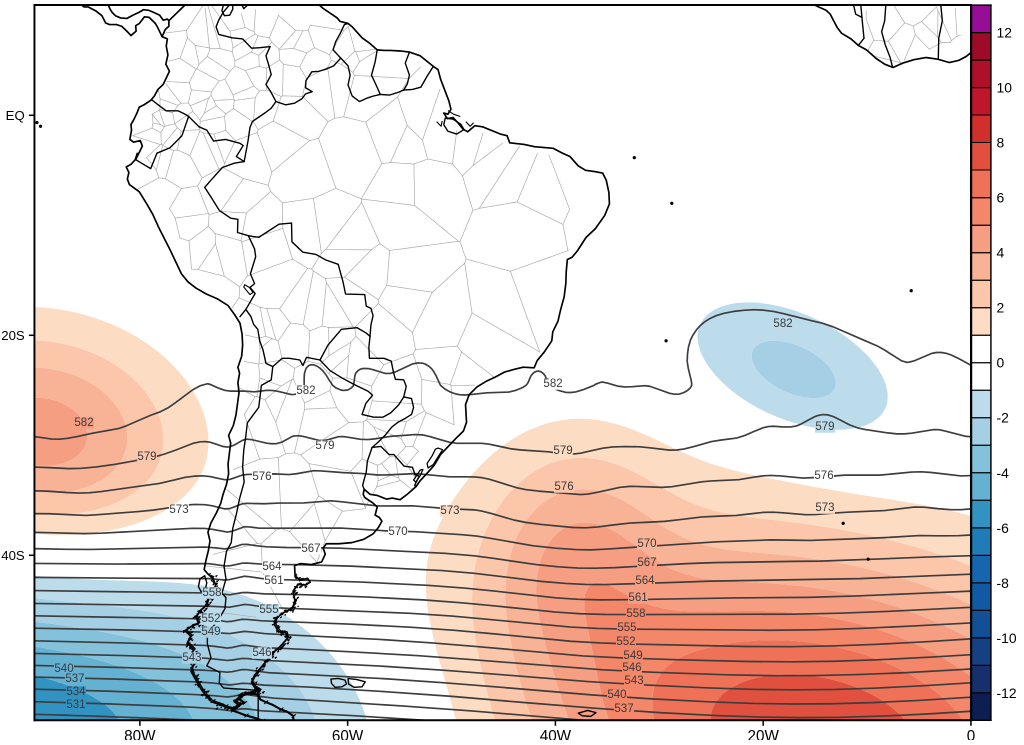 The image size is (1024, 745). Describe the element at coordinates (1005, 88) in the screenshot. I see `svg-text: 10` at that location.